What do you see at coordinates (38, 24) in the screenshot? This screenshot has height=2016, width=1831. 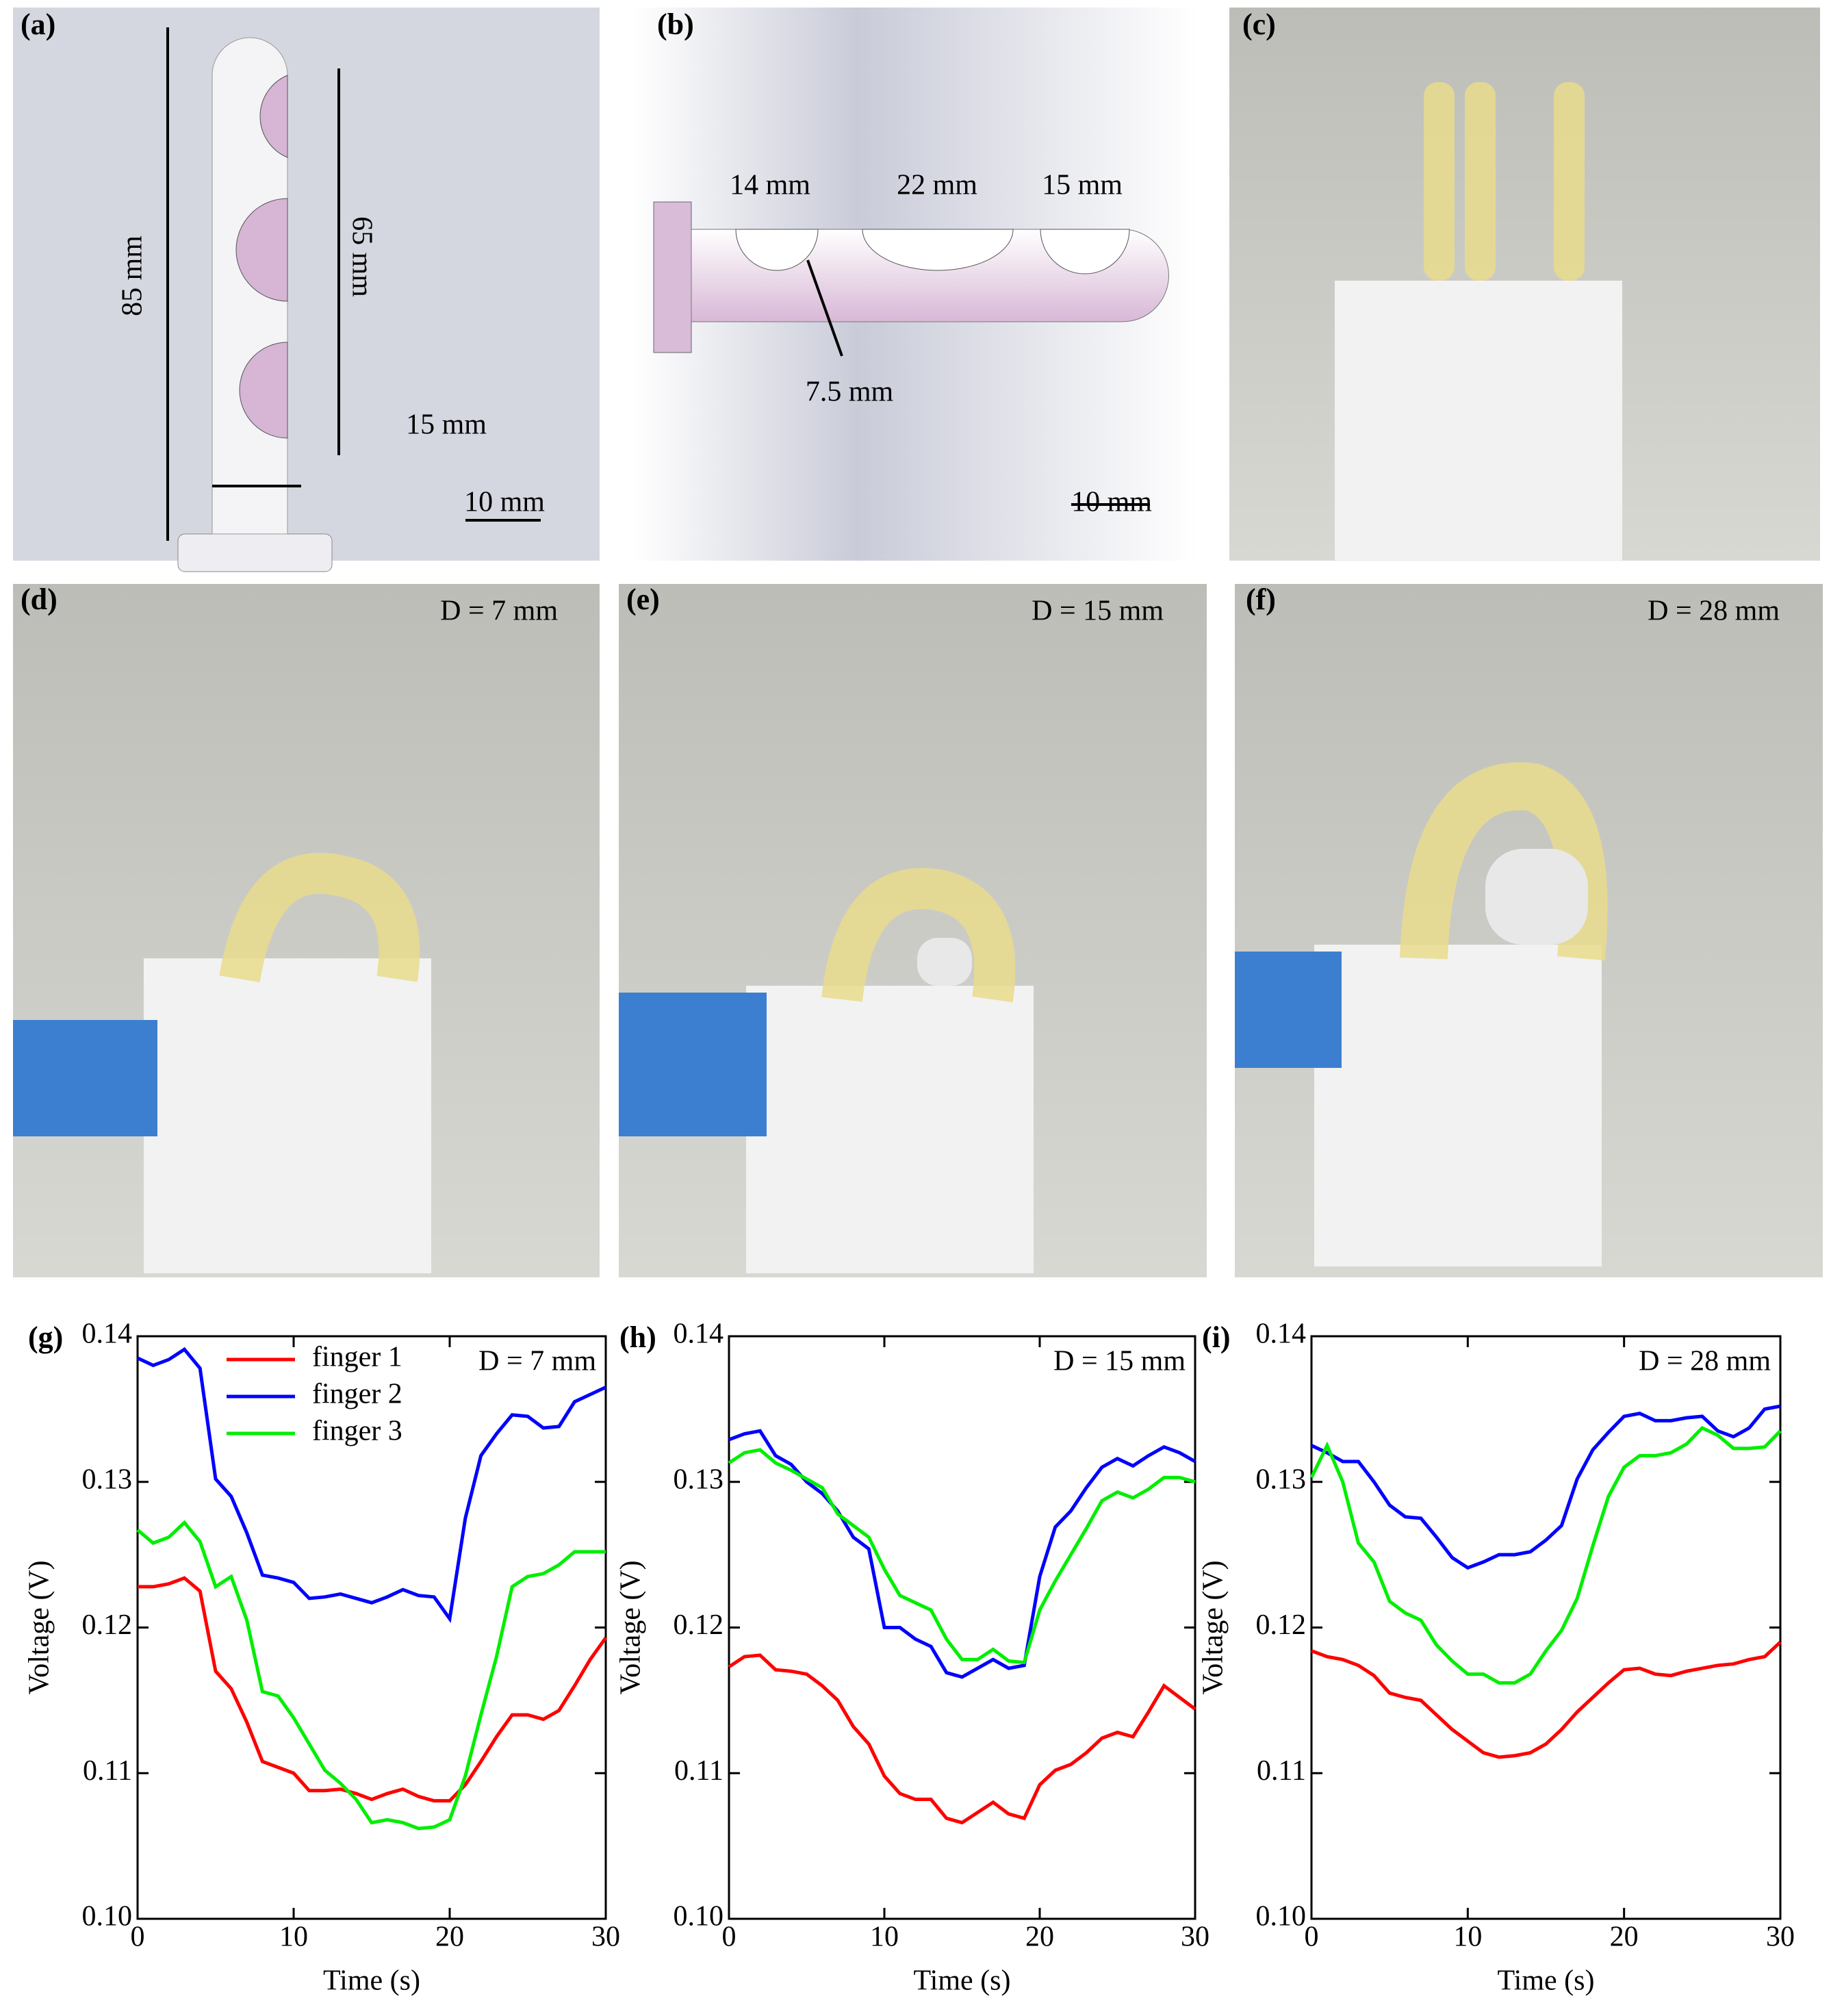 I see `panel-label: (a)` at bounding box center [38, 24].